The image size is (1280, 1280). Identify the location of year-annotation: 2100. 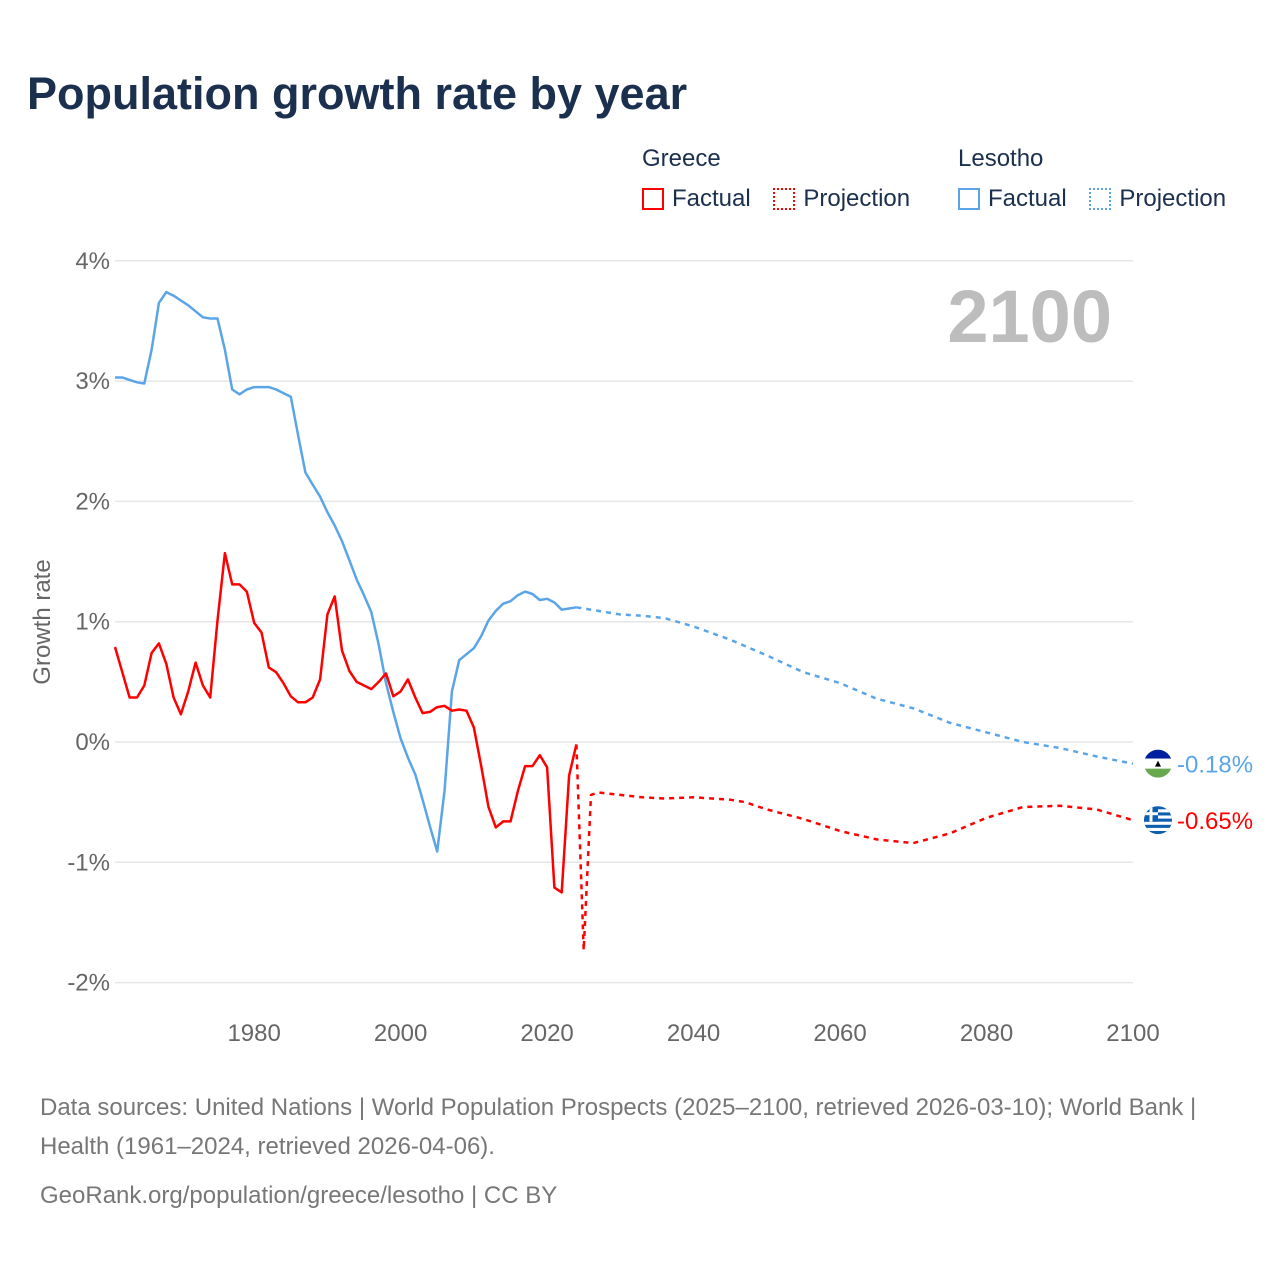
(1029, 316).